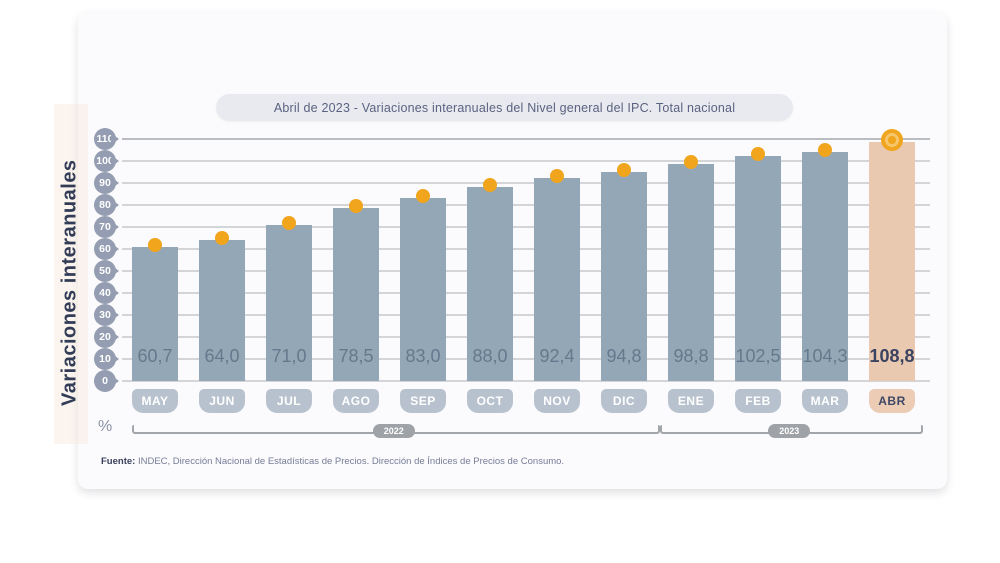 The width and height of the screenshot is (1000, 563). Describe the element at coordinates (106, 139) in the screenshot. I see `y-tick-110: 110` at that location.